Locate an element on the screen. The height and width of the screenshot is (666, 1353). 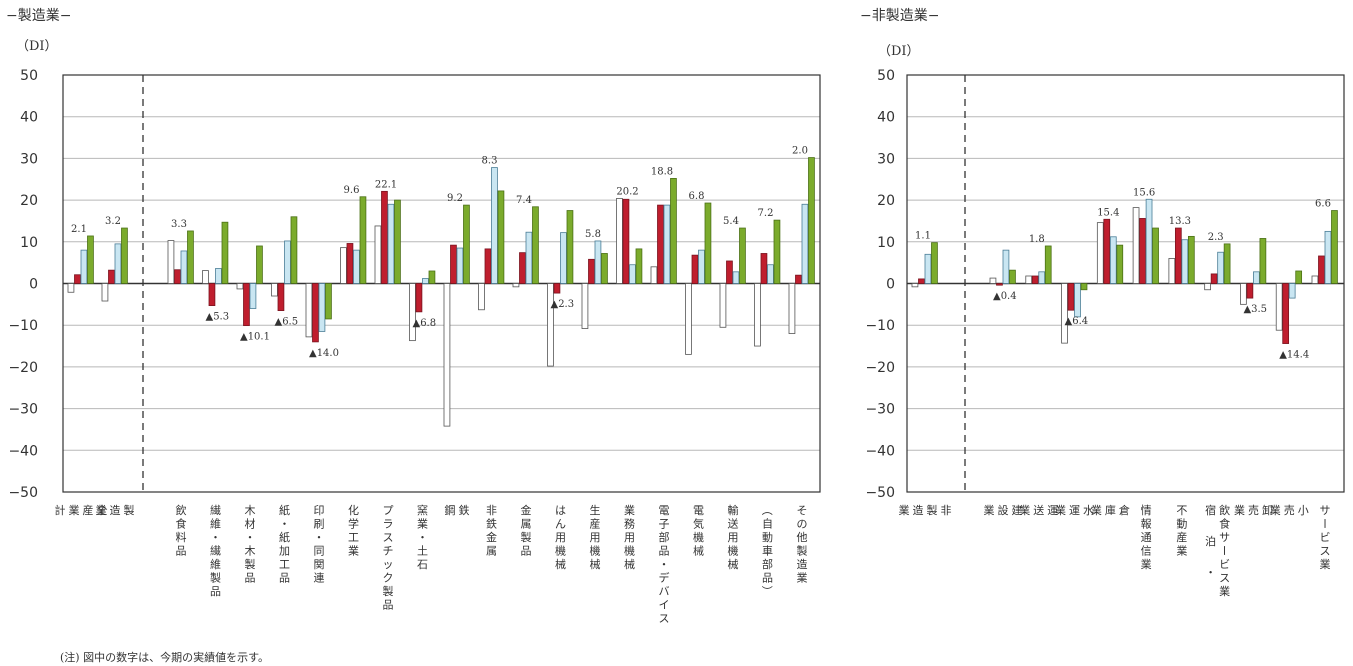
data-label: ▲5.3 is located at coordinates (218, 317).